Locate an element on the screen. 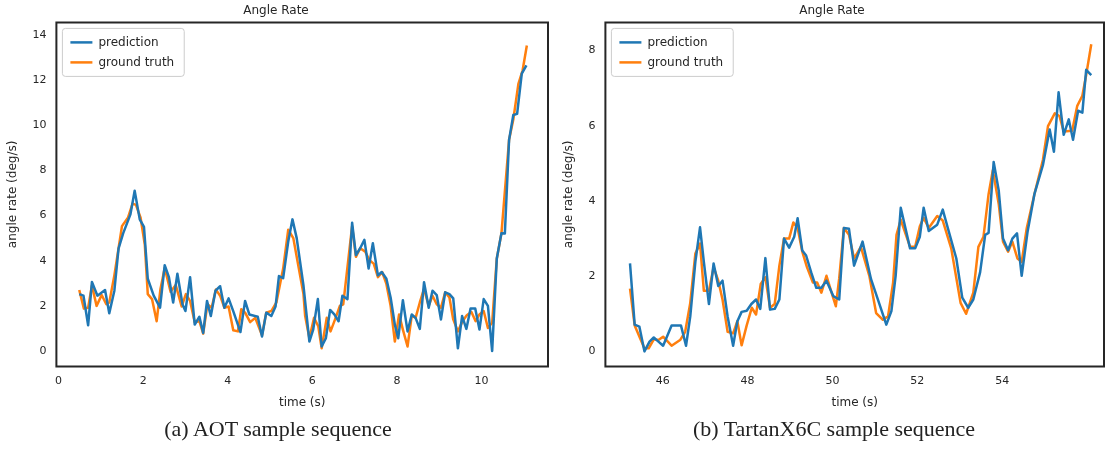  x-tick-label: 54 is located at coordinates (1002, 380).